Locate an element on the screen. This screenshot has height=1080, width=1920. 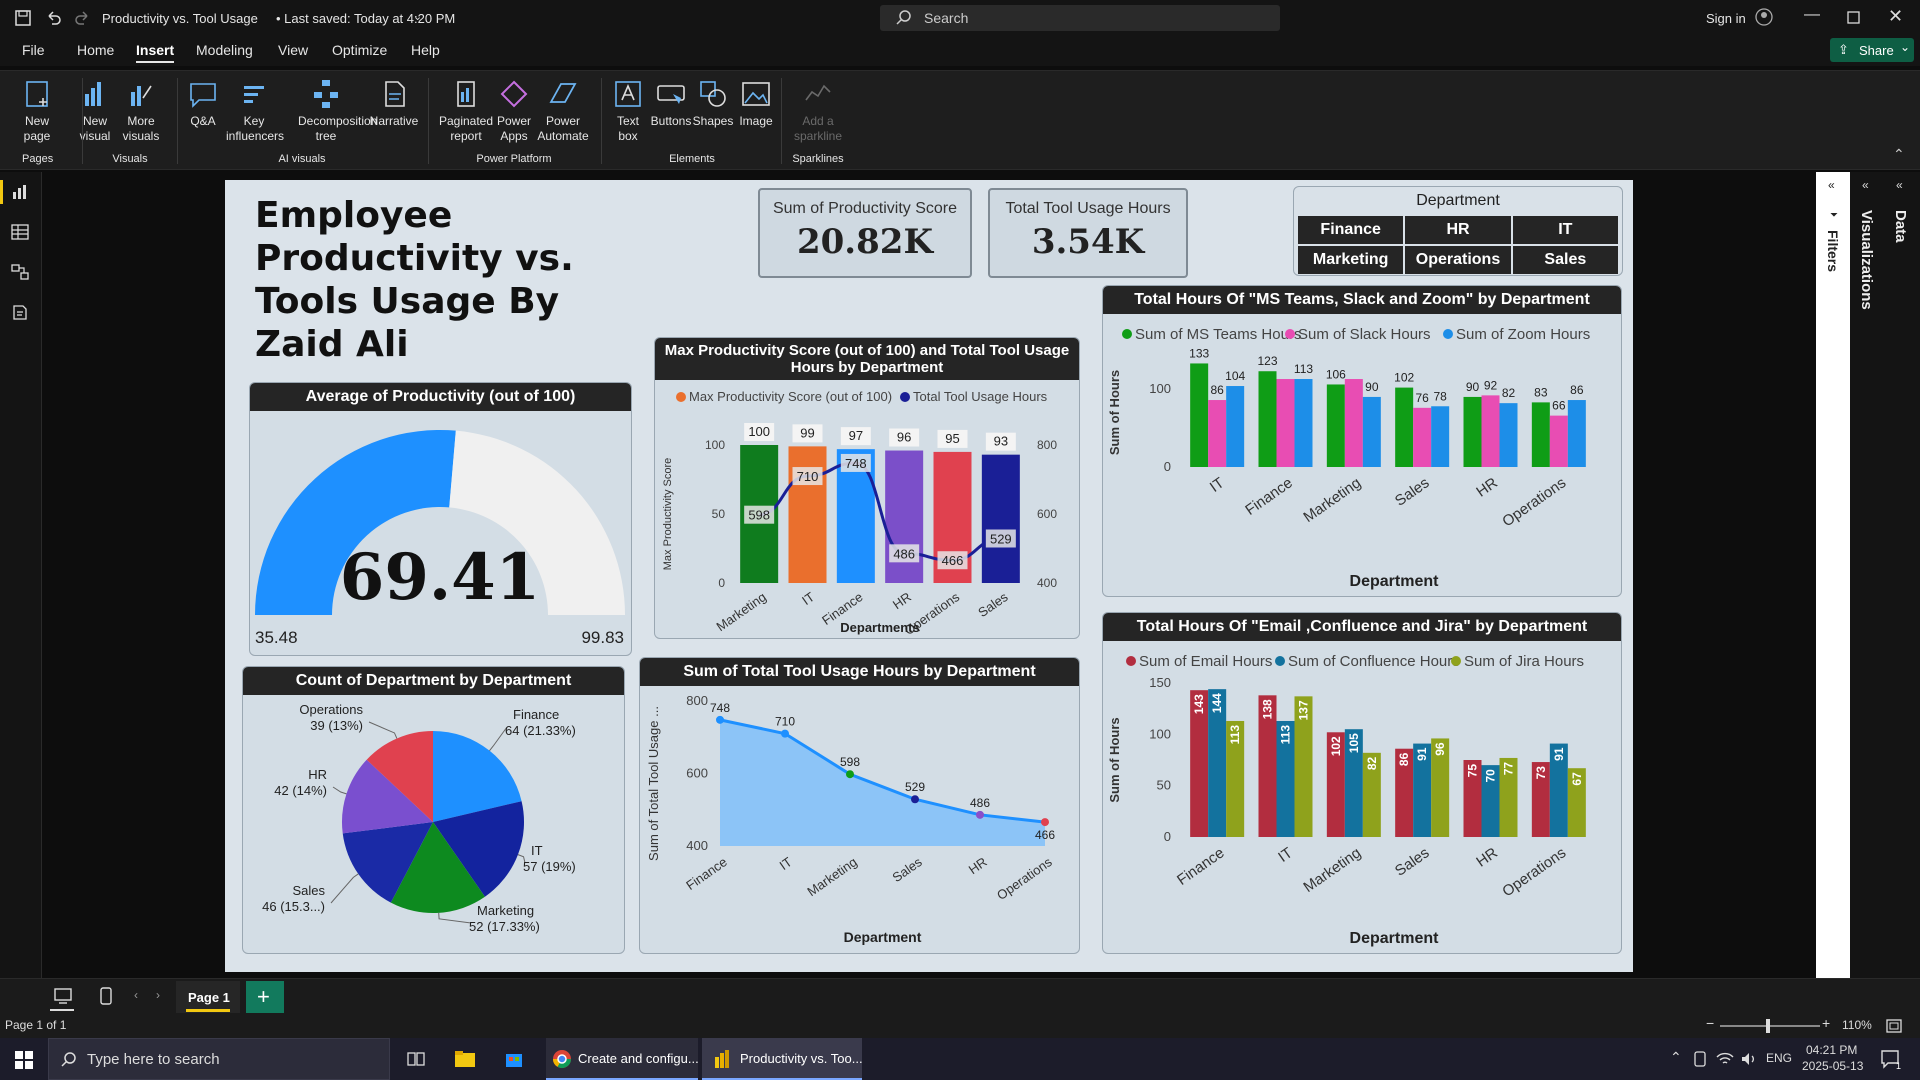
plus-icon: + is located at coordinates (263, 996).